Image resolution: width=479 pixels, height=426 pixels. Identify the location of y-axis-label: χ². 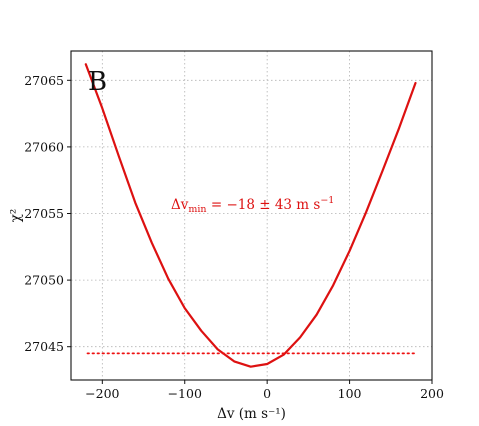
(16, 216).